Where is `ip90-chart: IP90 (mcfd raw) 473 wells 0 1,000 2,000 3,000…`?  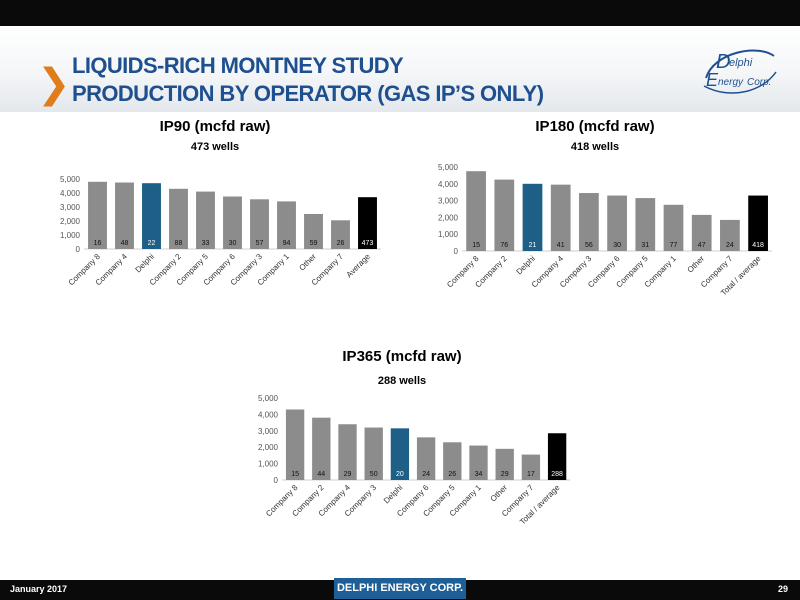 ip90-chart: IP90 (mcfd raw) 473 wells 0 1,000 2,000 3,000… is located at coordinates (220, 202).